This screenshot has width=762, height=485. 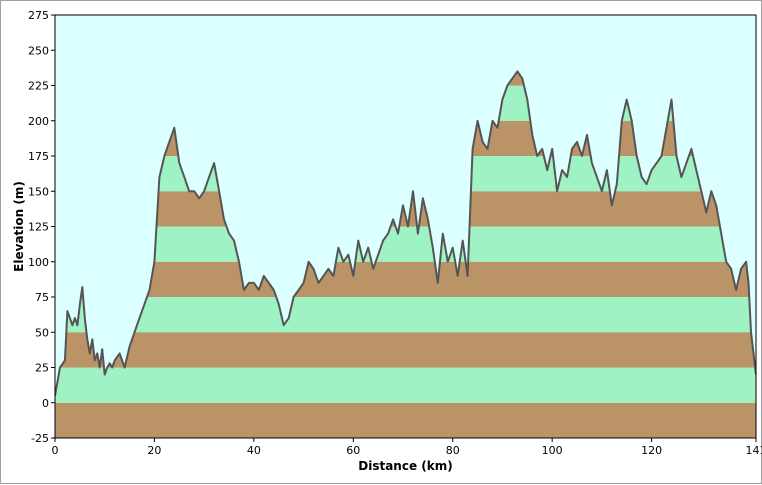 What do you see at coordinates (42, 297) in the screenshot?
I see `y-tick-label: 75` at bounding box center [42, 297].